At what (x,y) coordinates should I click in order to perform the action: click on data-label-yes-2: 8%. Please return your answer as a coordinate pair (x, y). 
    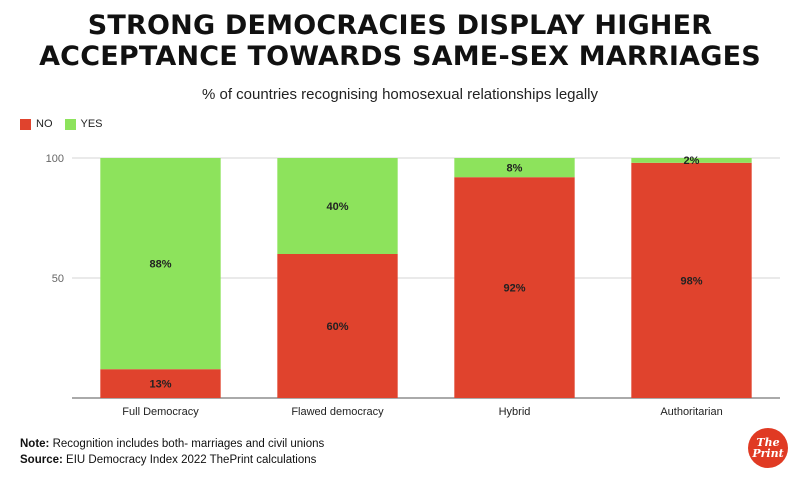
    Looking at the image, I should click on (515, 169).